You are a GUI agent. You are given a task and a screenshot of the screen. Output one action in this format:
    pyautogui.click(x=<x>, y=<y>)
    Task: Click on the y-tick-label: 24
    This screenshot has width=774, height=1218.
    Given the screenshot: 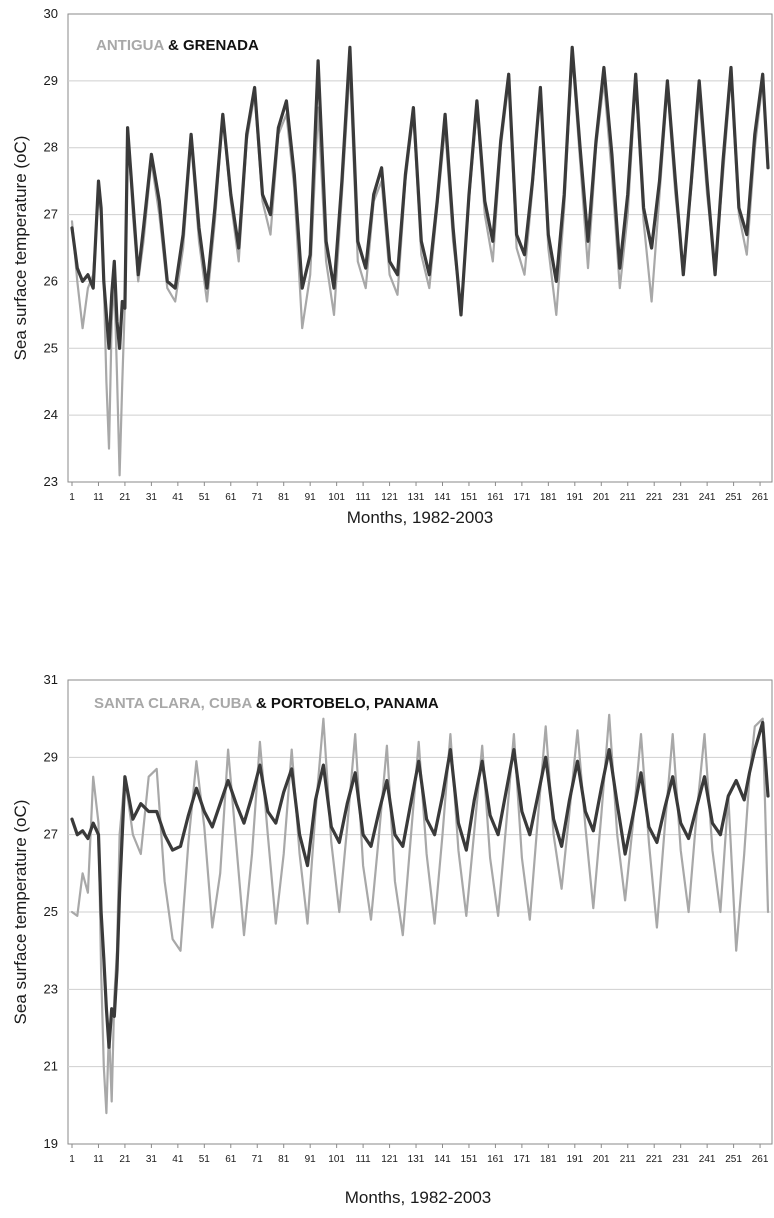 What is the action you would take?
    pyautogui.click(x=51, y=414)
    